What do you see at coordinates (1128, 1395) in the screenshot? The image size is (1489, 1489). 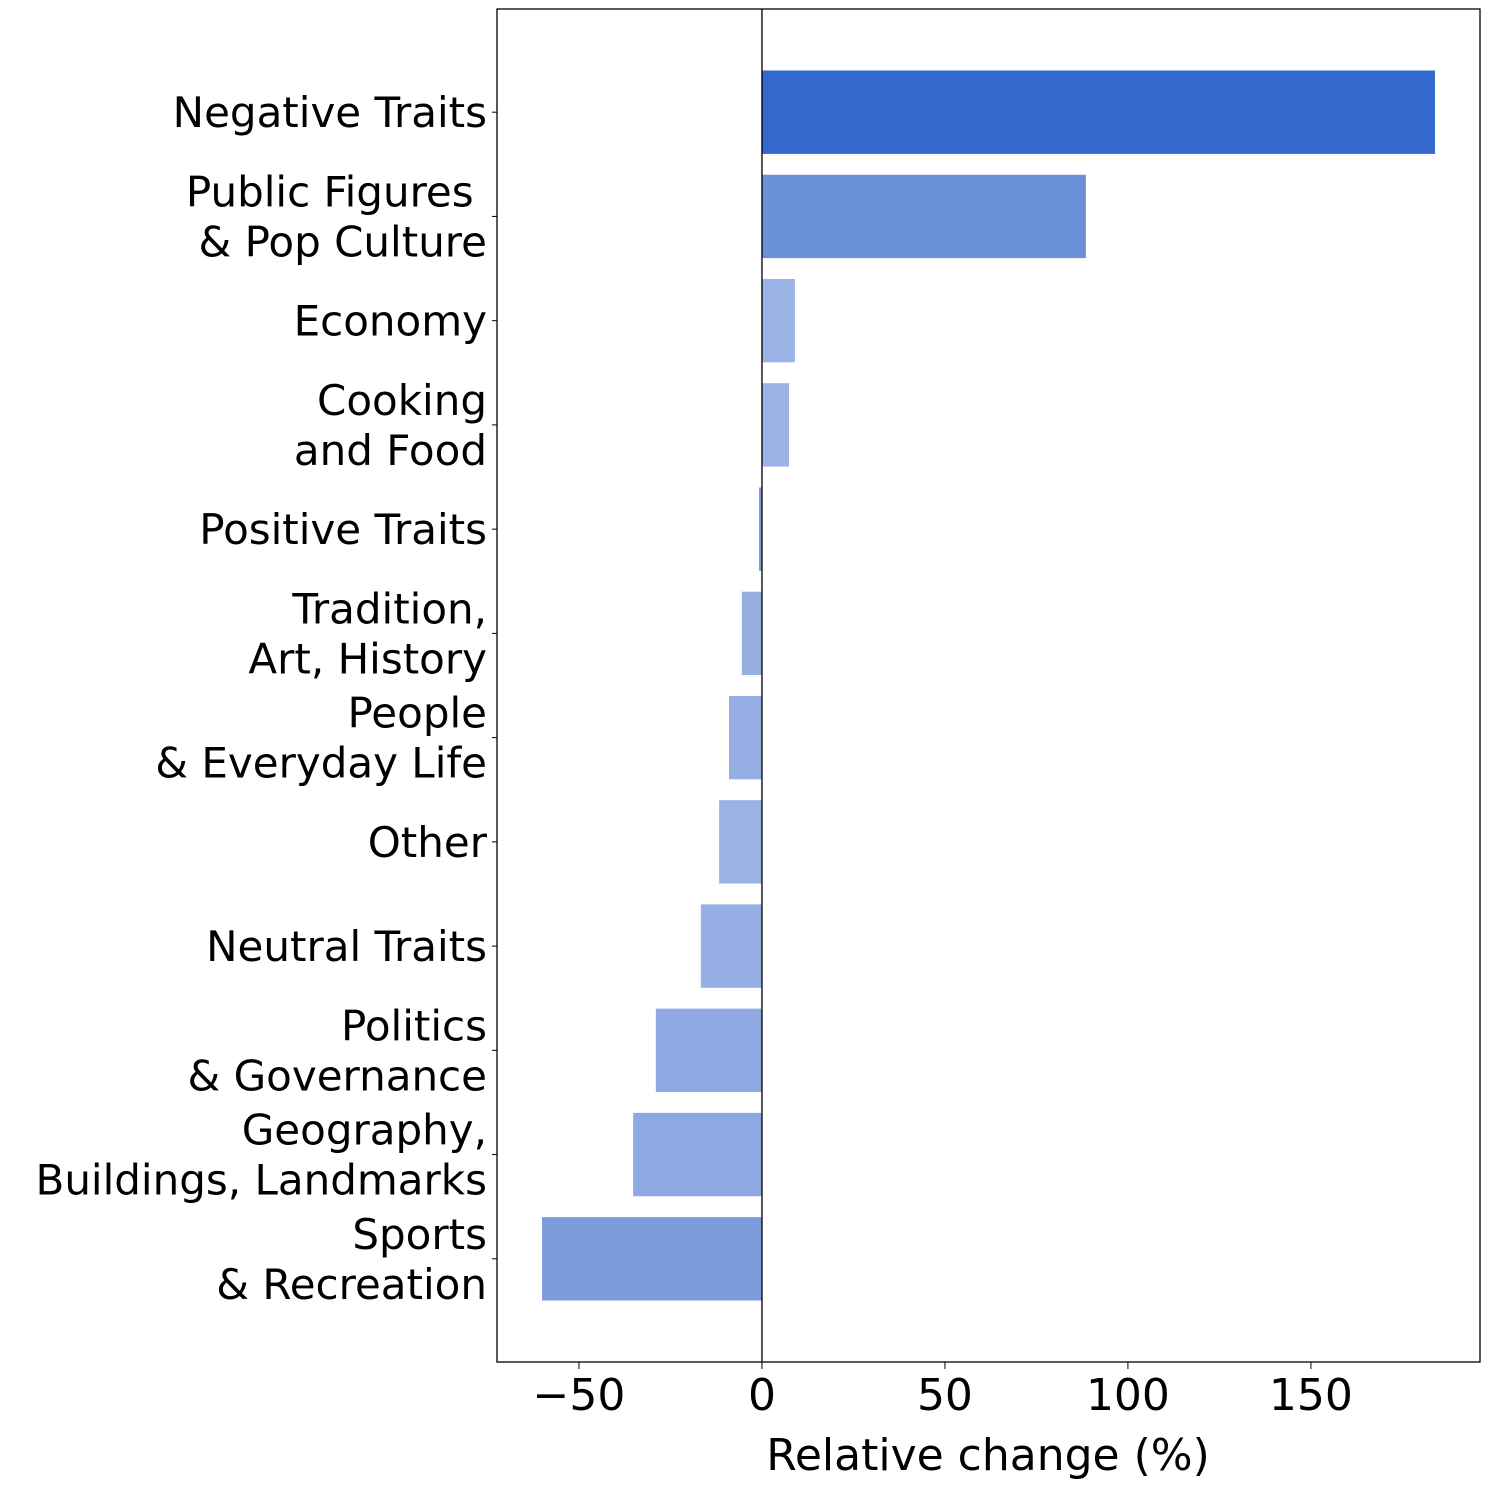 I see `x-tick-label: 100` at bounding box center [1128, 1395].